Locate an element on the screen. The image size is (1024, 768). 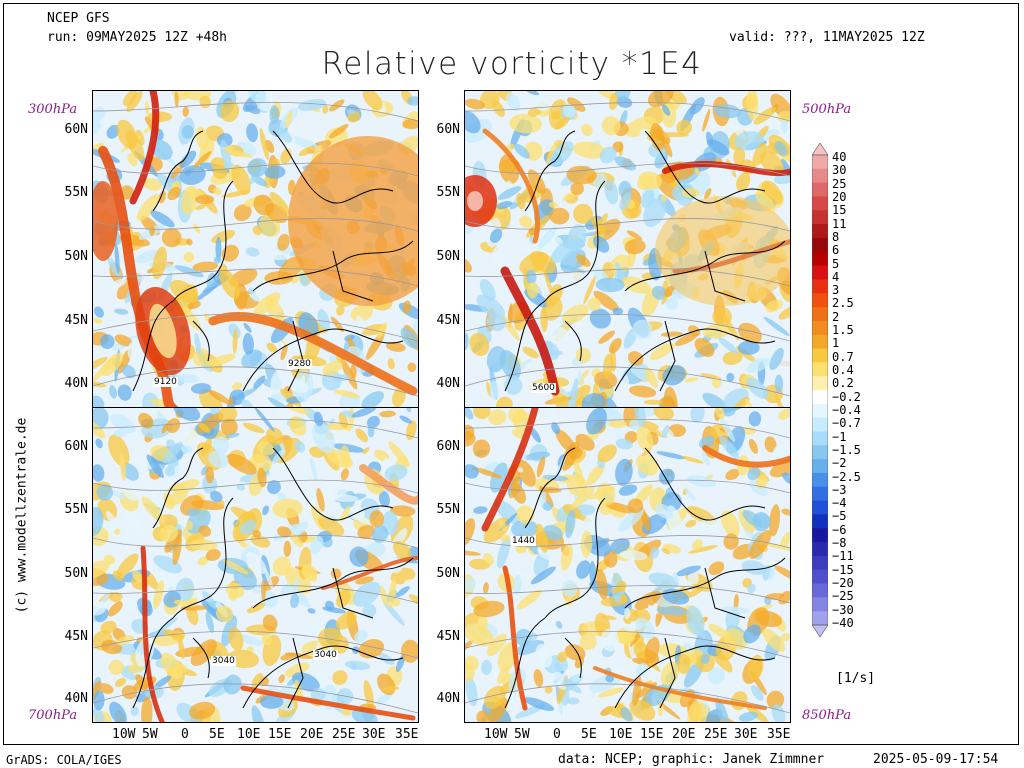
level-label-850: 850hPa is located at coordinates (827, 715).